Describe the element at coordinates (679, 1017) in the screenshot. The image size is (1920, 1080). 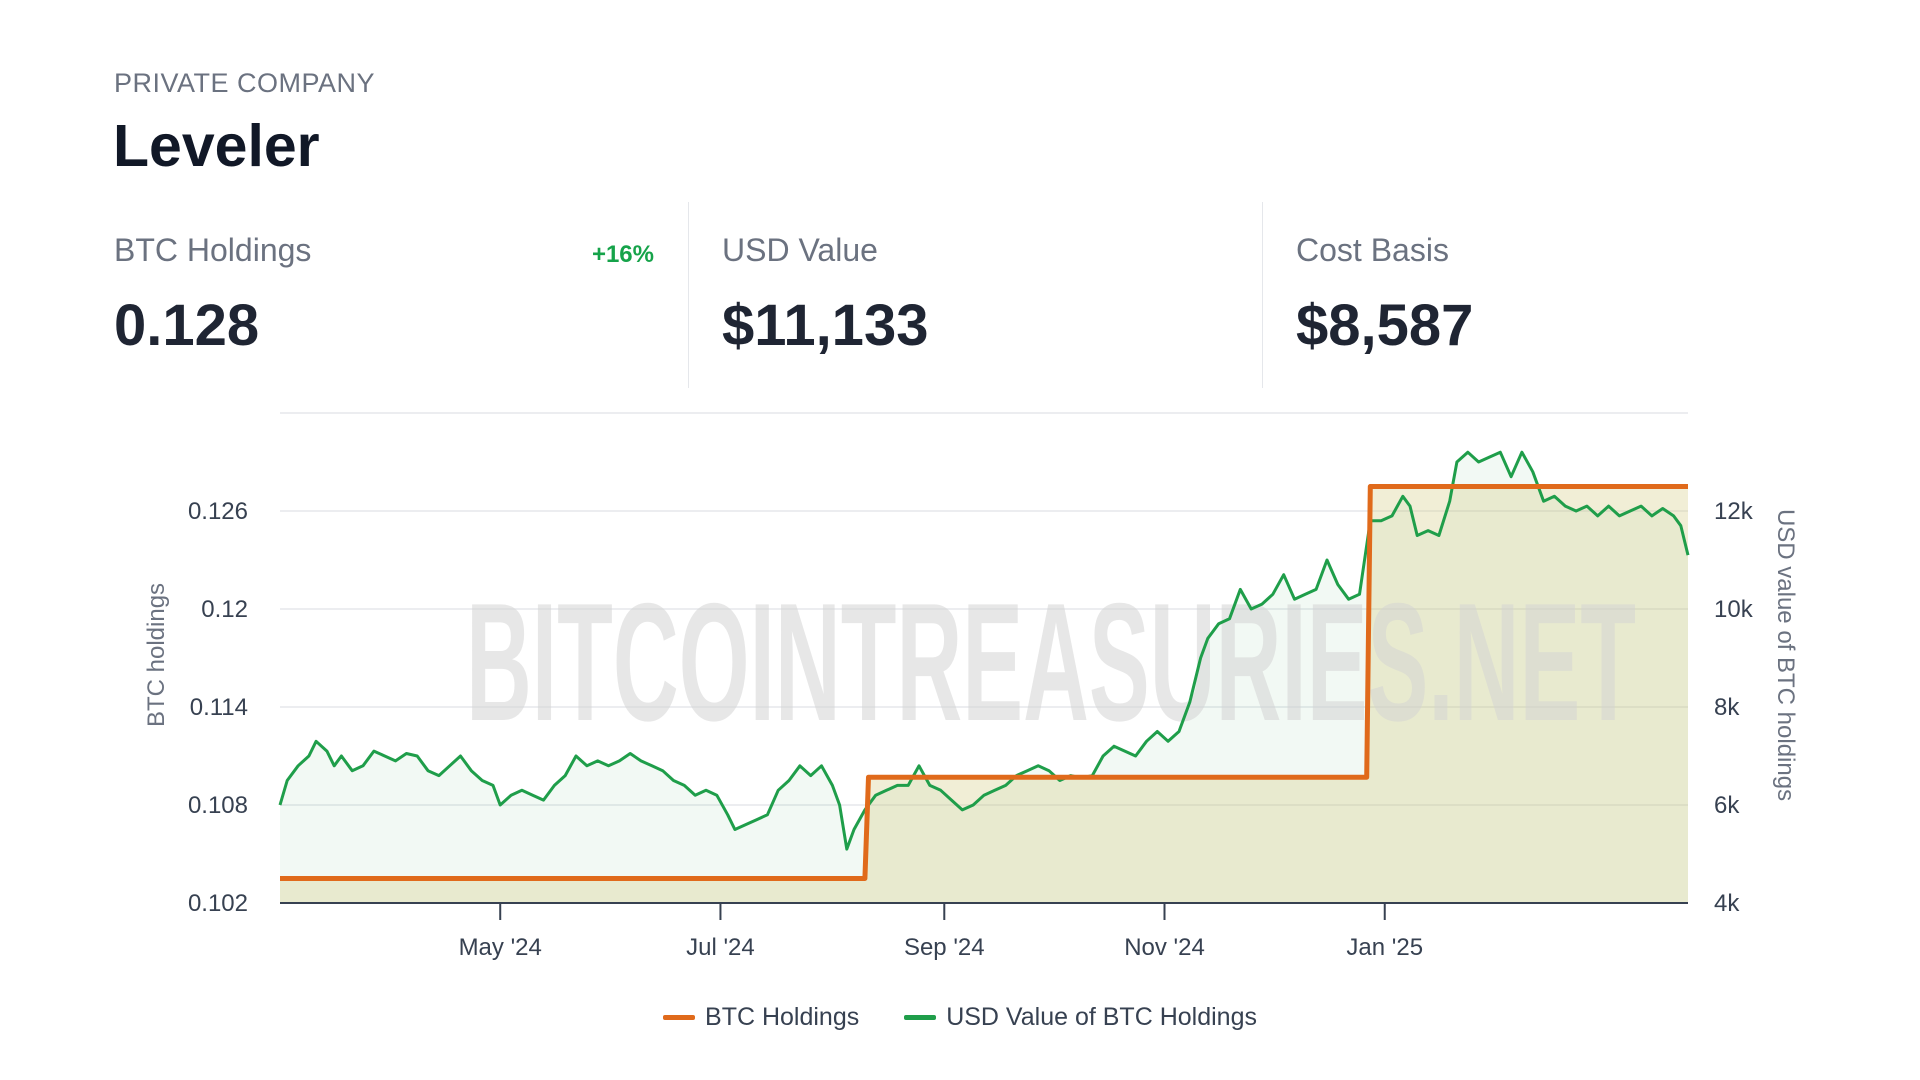
I see `legend-swatch-btc` at that location.